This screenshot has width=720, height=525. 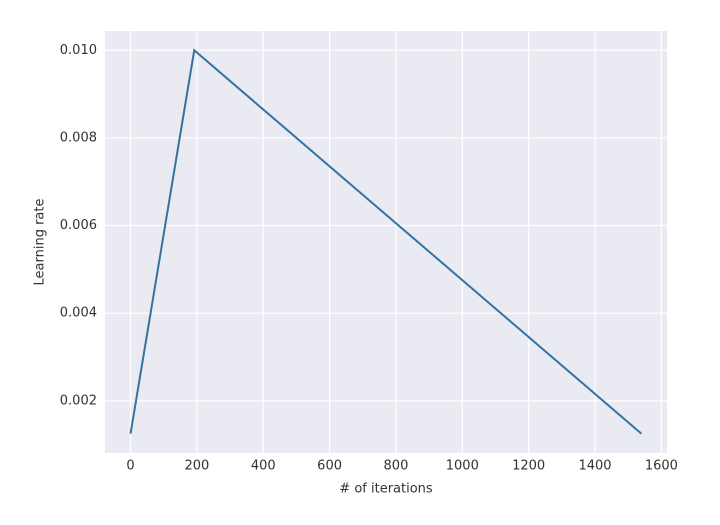 I want to click on y-tick-label: 0.006, so click(x=78, y=225).